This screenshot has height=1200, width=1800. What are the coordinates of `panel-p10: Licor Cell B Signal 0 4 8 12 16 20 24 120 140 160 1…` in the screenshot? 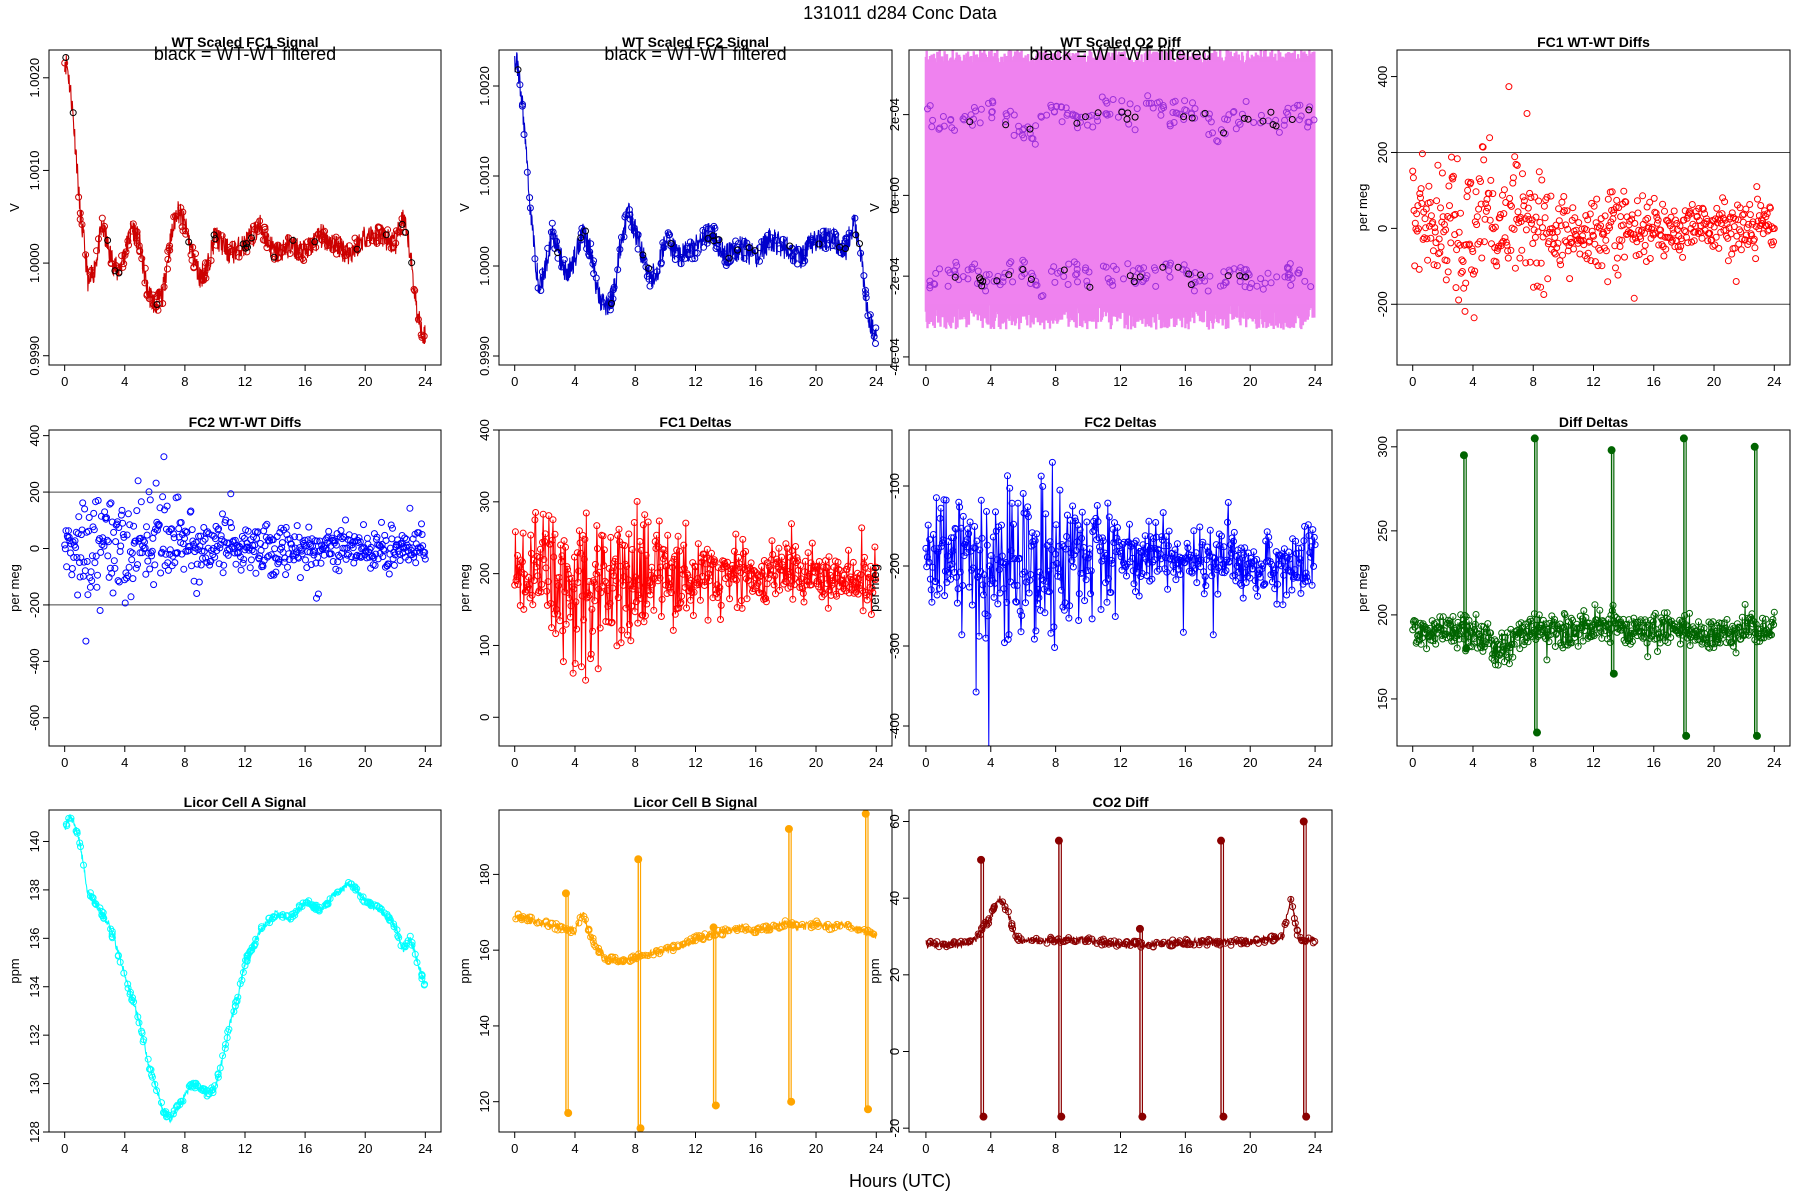 It's located at (675, 975).